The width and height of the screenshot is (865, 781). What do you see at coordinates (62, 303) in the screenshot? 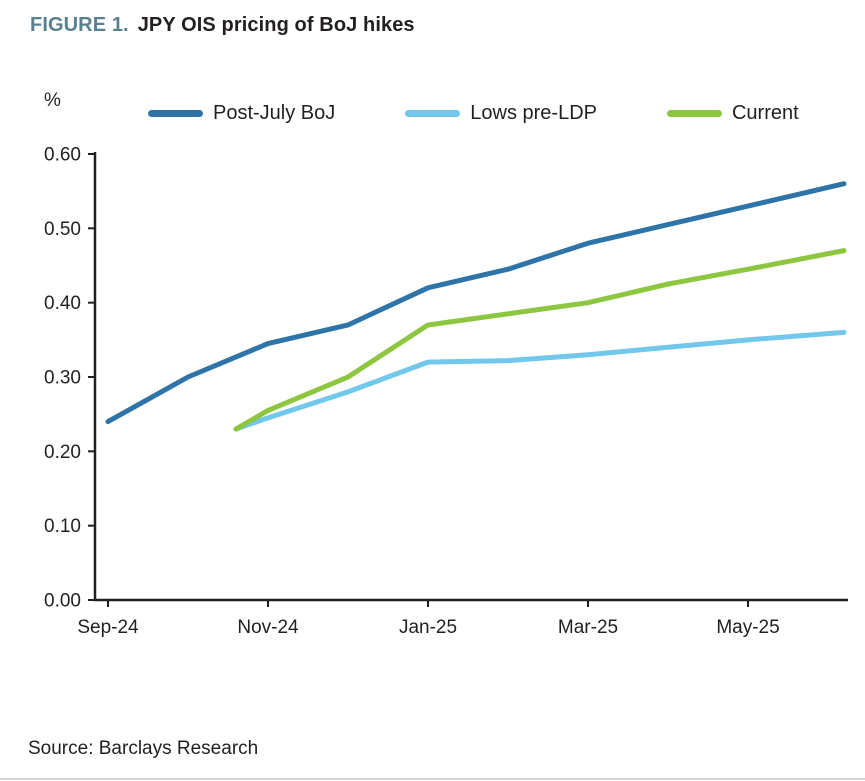
I see `y-tick-label: 0.40` at bounding box center [62, 303].